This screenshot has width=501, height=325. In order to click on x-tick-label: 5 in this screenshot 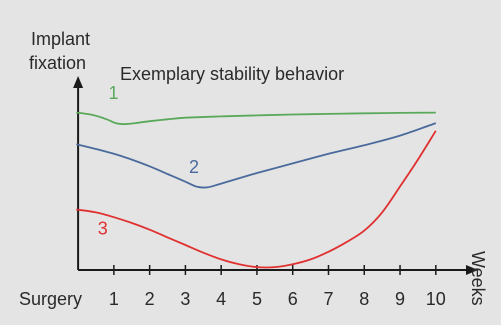, I will do `click(257, 299)`.